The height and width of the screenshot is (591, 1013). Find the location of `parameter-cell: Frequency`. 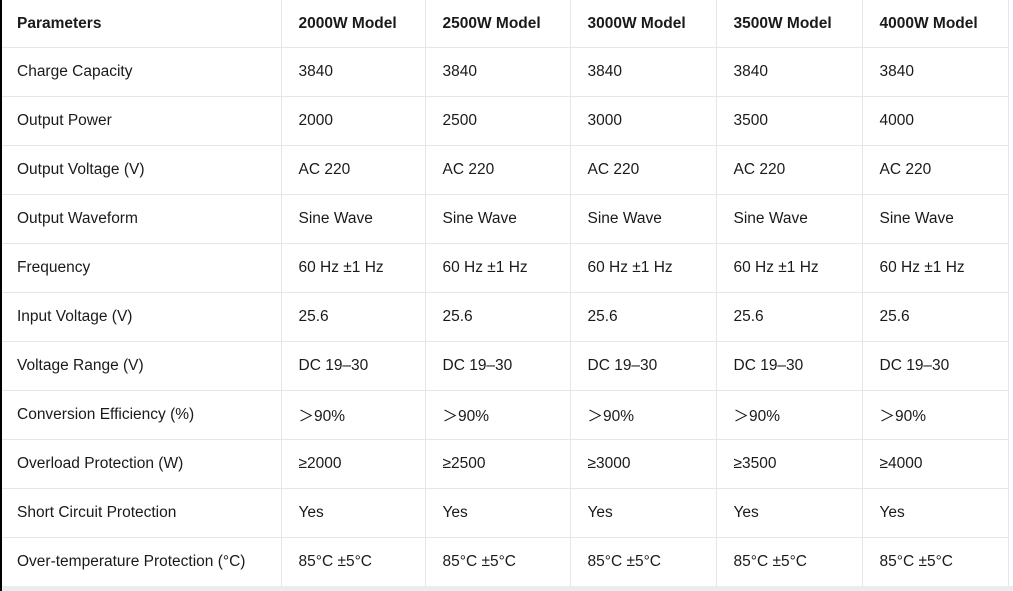

parameter-cell: Frequency is located at coordinates (141, 268).